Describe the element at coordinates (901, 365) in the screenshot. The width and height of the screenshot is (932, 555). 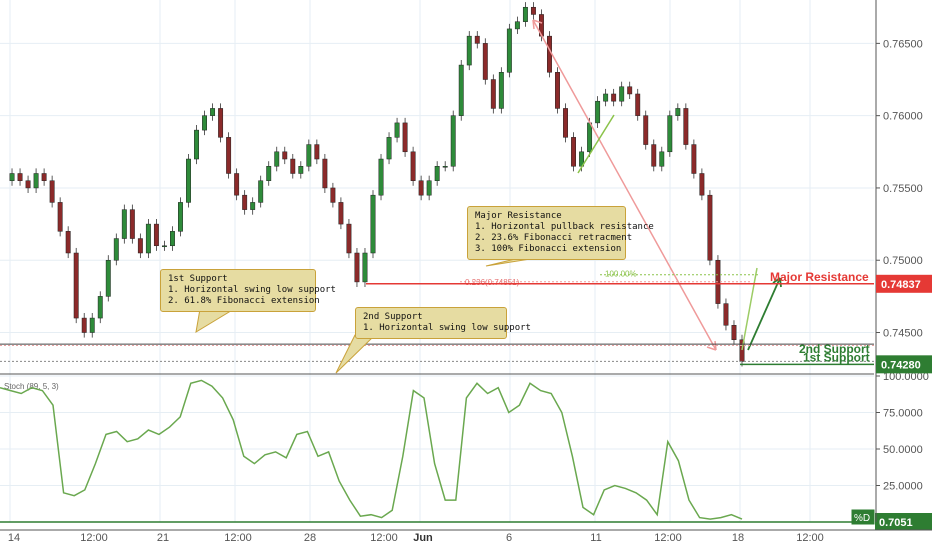
I see `first-support-value: 0.74280` at that location.